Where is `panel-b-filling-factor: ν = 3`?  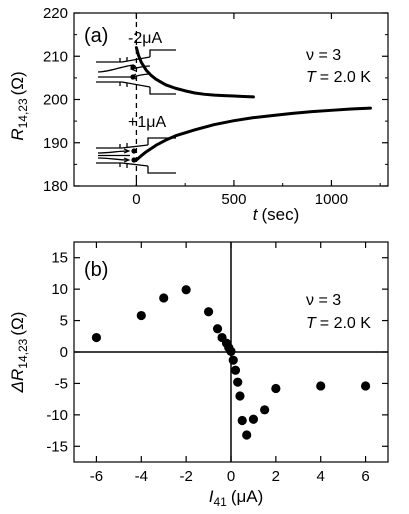 panel-b-filling-factor: ν = 3 is located at coordinates (323, 300).